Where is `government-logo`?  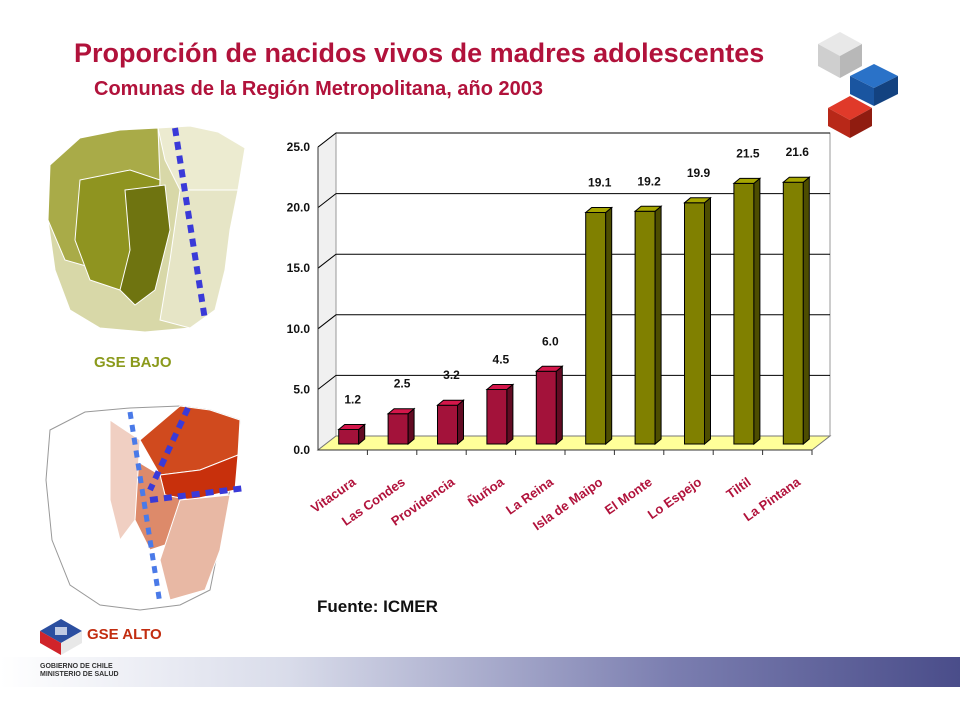 government-logo is located at coordinates (61, 637).